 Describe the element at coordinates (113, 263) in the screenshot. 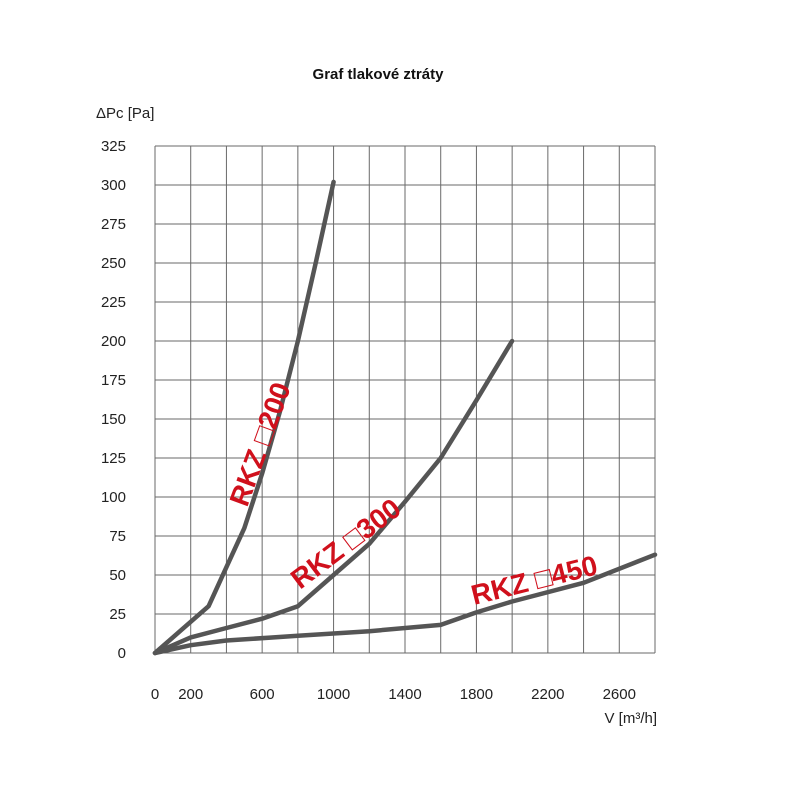

I see `y-tick-label: 250` at that location.